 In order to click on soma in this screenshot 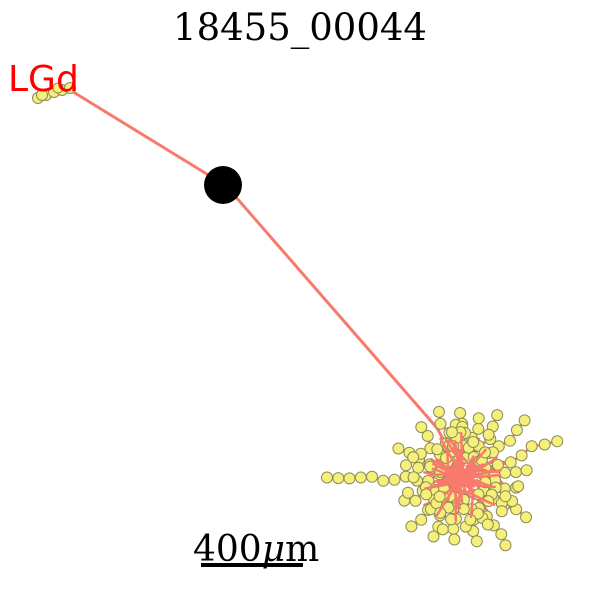, I will do `click(223, 185)`.